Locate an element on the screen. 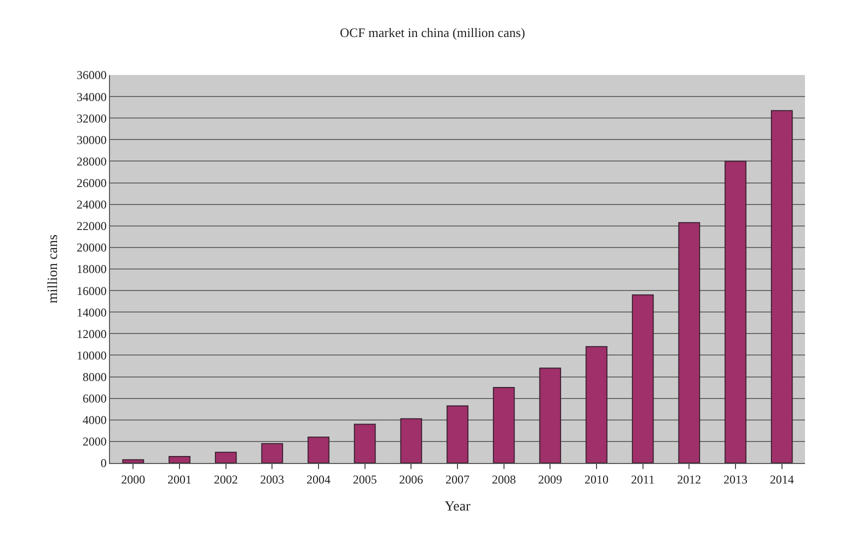 The image size is (865, 553). x-tick-label: 2002 is located at coordinates (226, 479).